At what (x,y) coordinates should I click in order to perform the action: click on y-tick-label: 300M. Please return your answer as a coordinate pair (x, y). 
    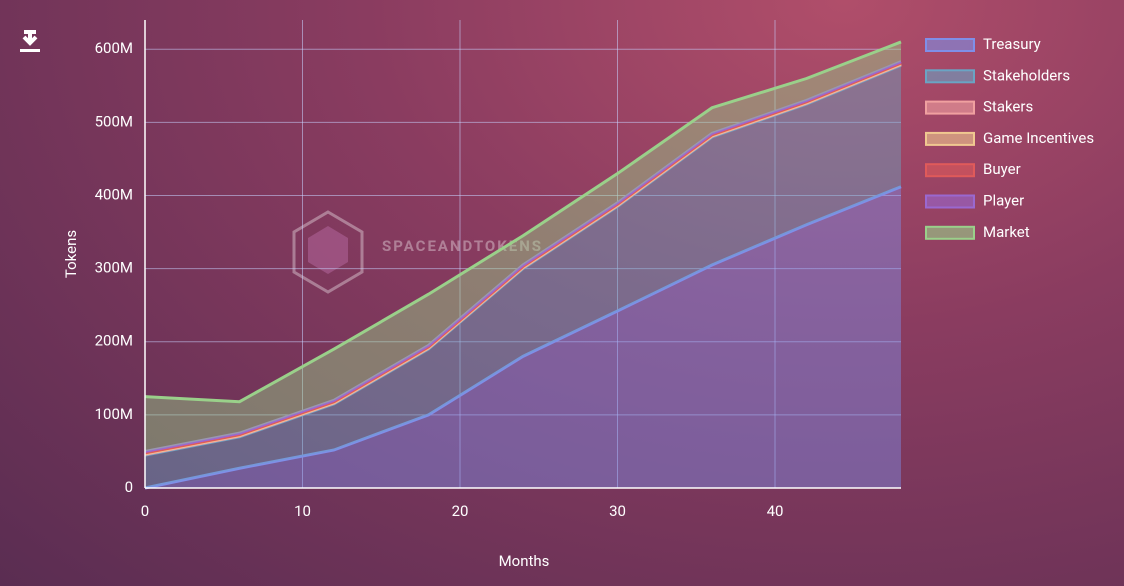
    Looking at the image, I should click on (114, 268).